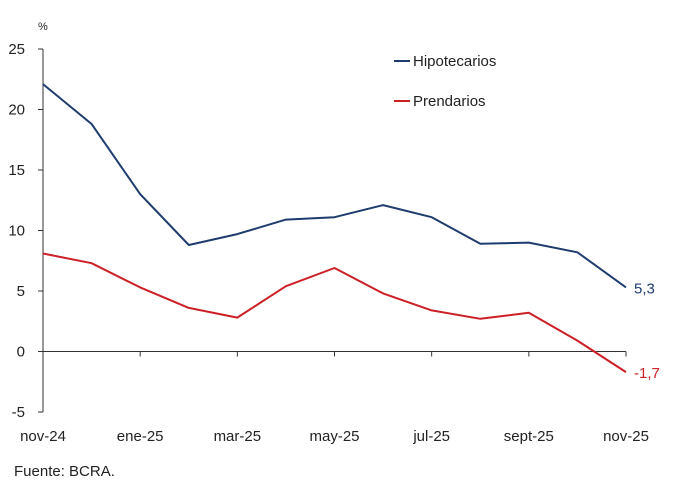 The width and height of the screenshot is (678, 496). I want to click on x-tick-label: ene-25, so click(140, 436).